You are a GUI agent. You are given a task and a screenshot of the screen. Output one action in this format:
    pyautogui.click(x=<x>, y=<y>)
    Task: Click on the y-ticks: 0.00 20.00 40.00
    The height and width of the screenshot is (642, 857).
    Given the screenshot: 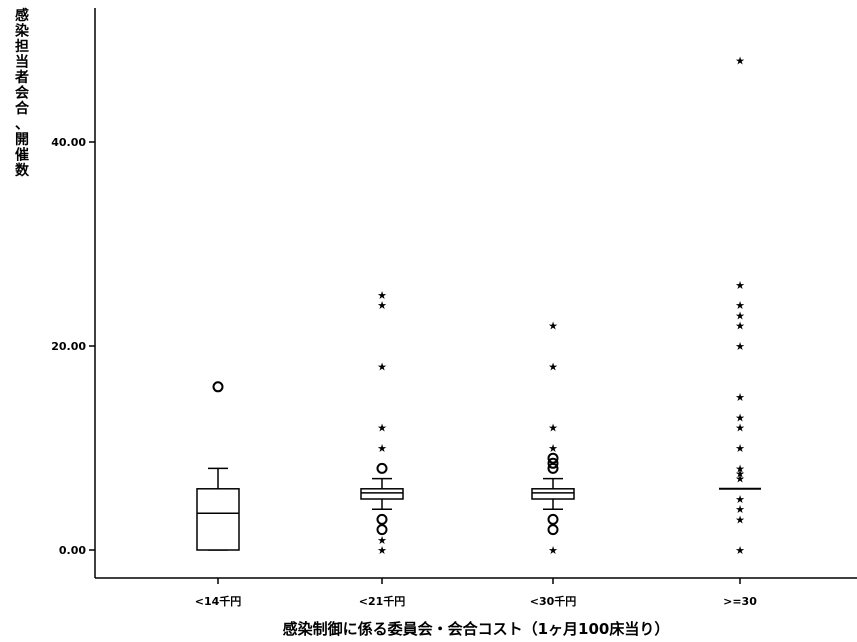 What is the action you would take?
    pyautogui.click(x=73, y=346)
    